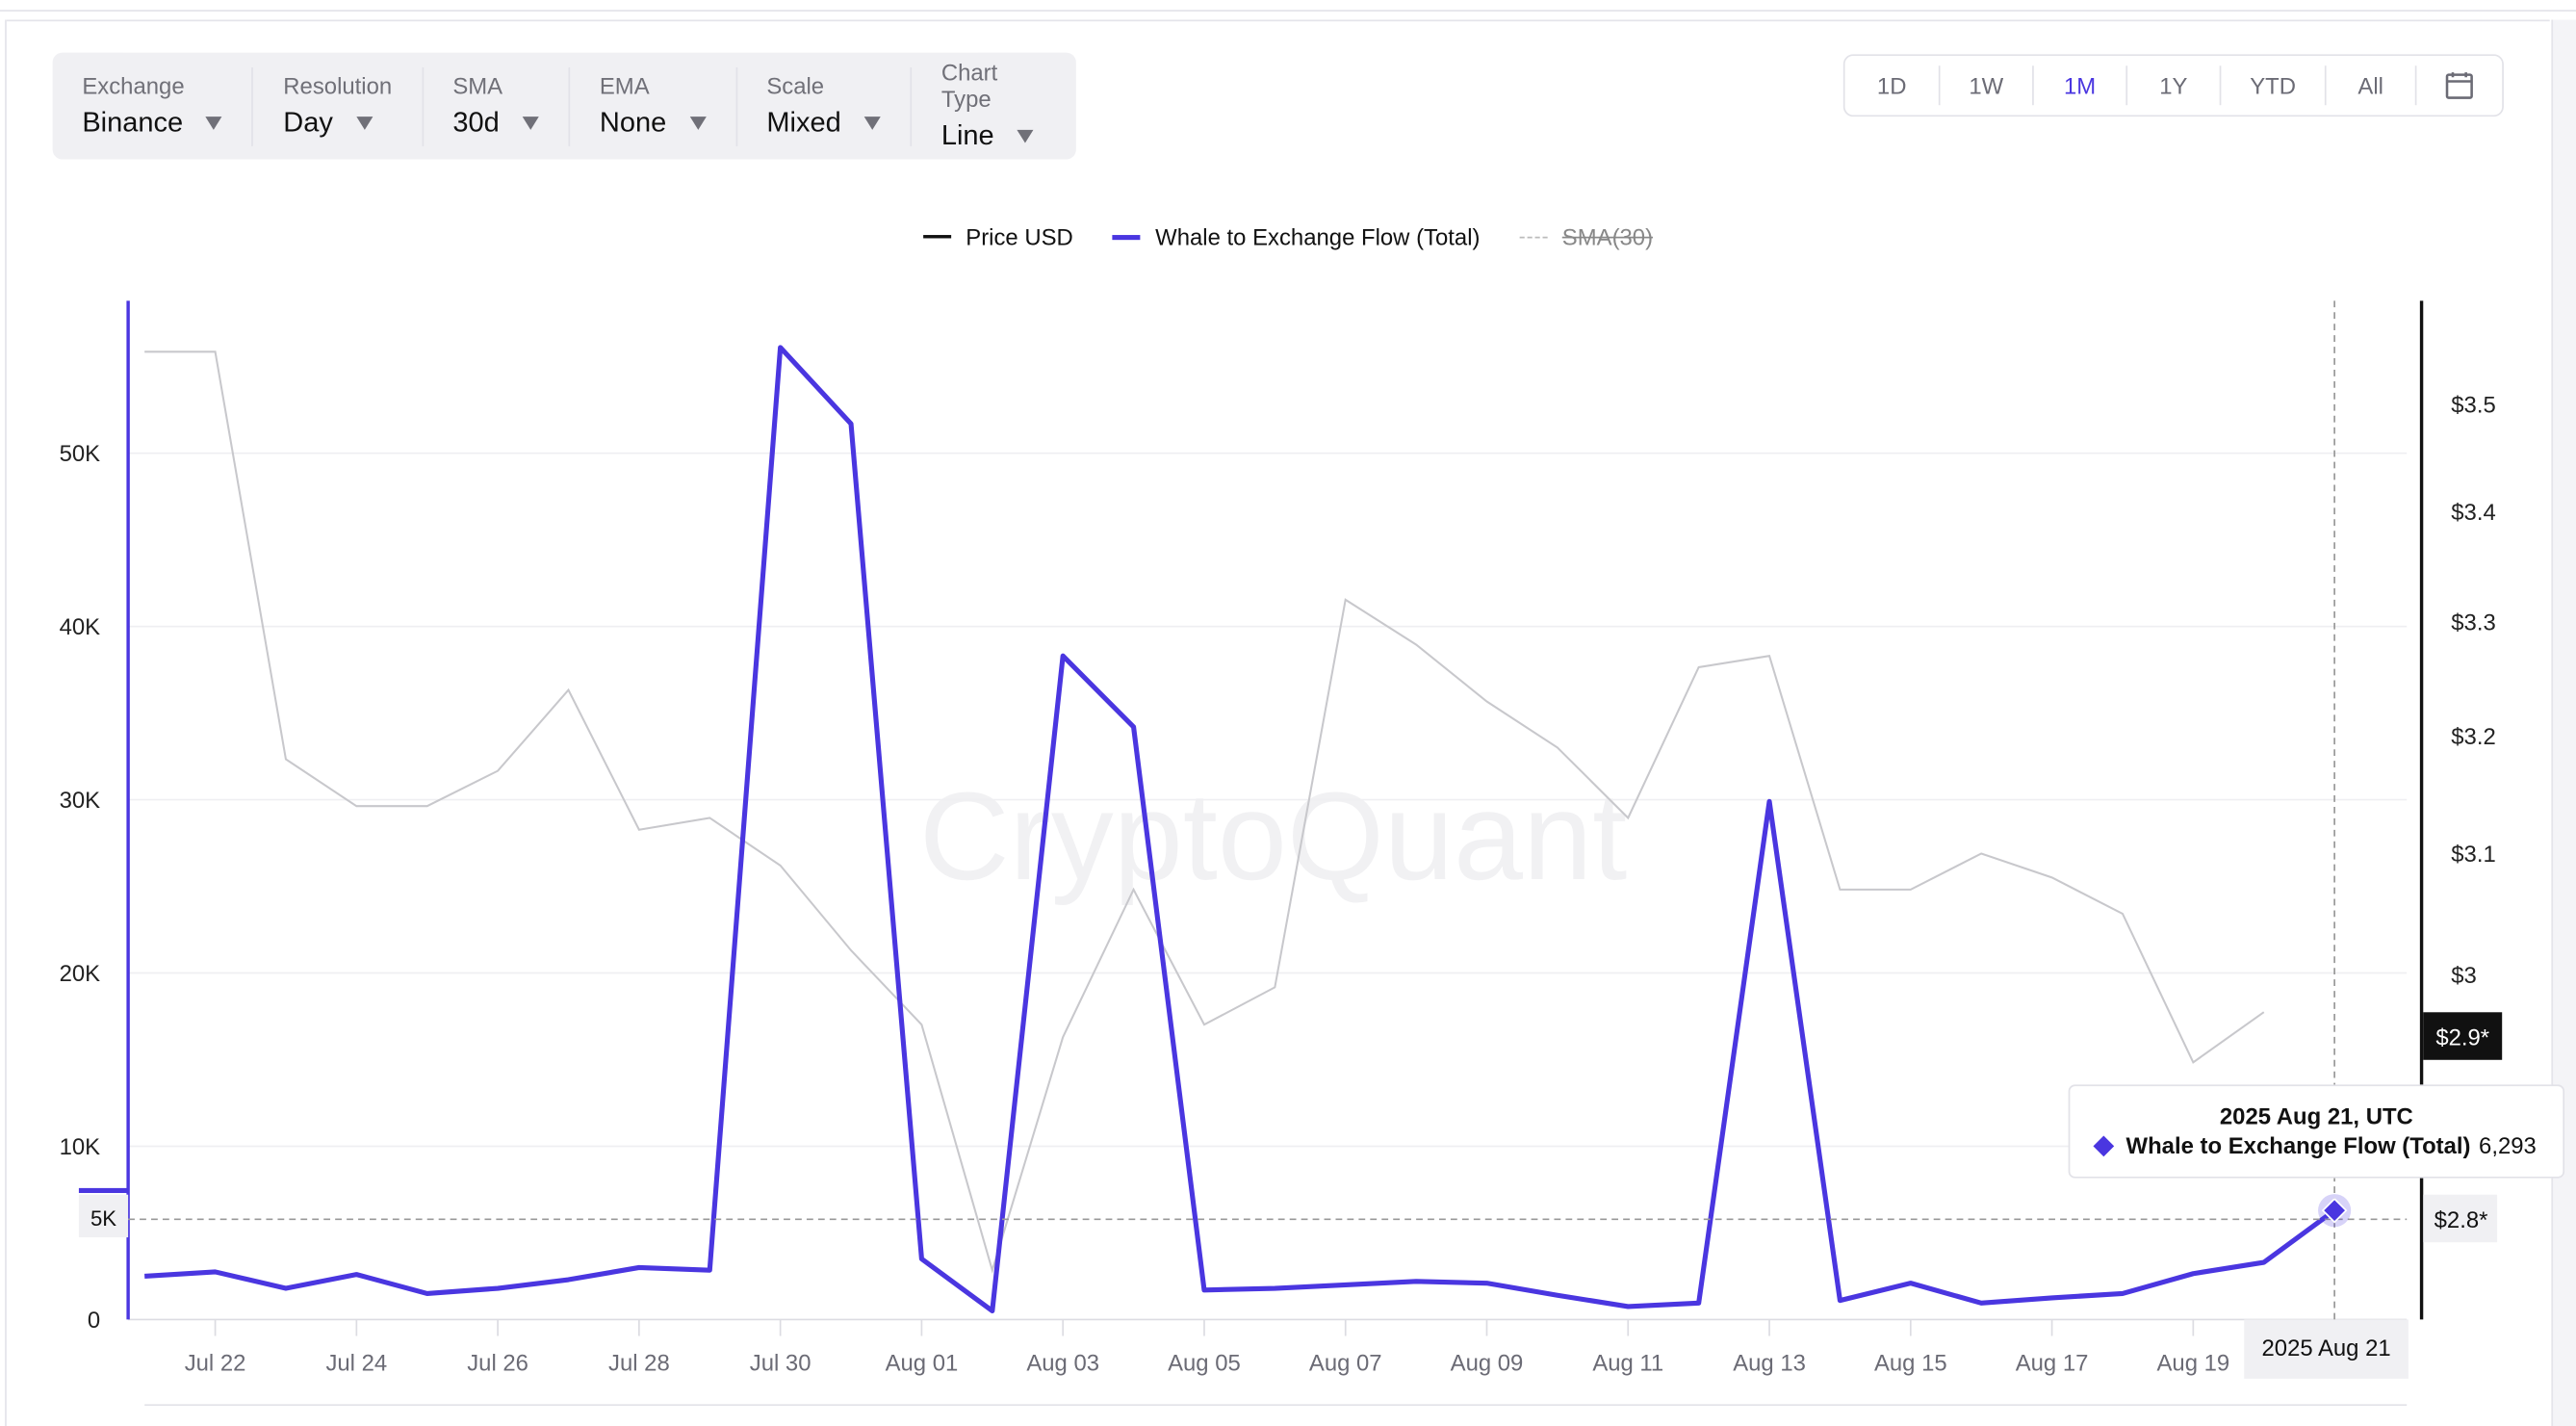 The image size is (2576, 1426). What do you see at coordinates (1205, 1363) in the screenshot?
I see `x-tick-label: Aug 05` at bounding box center [1205, 1363].